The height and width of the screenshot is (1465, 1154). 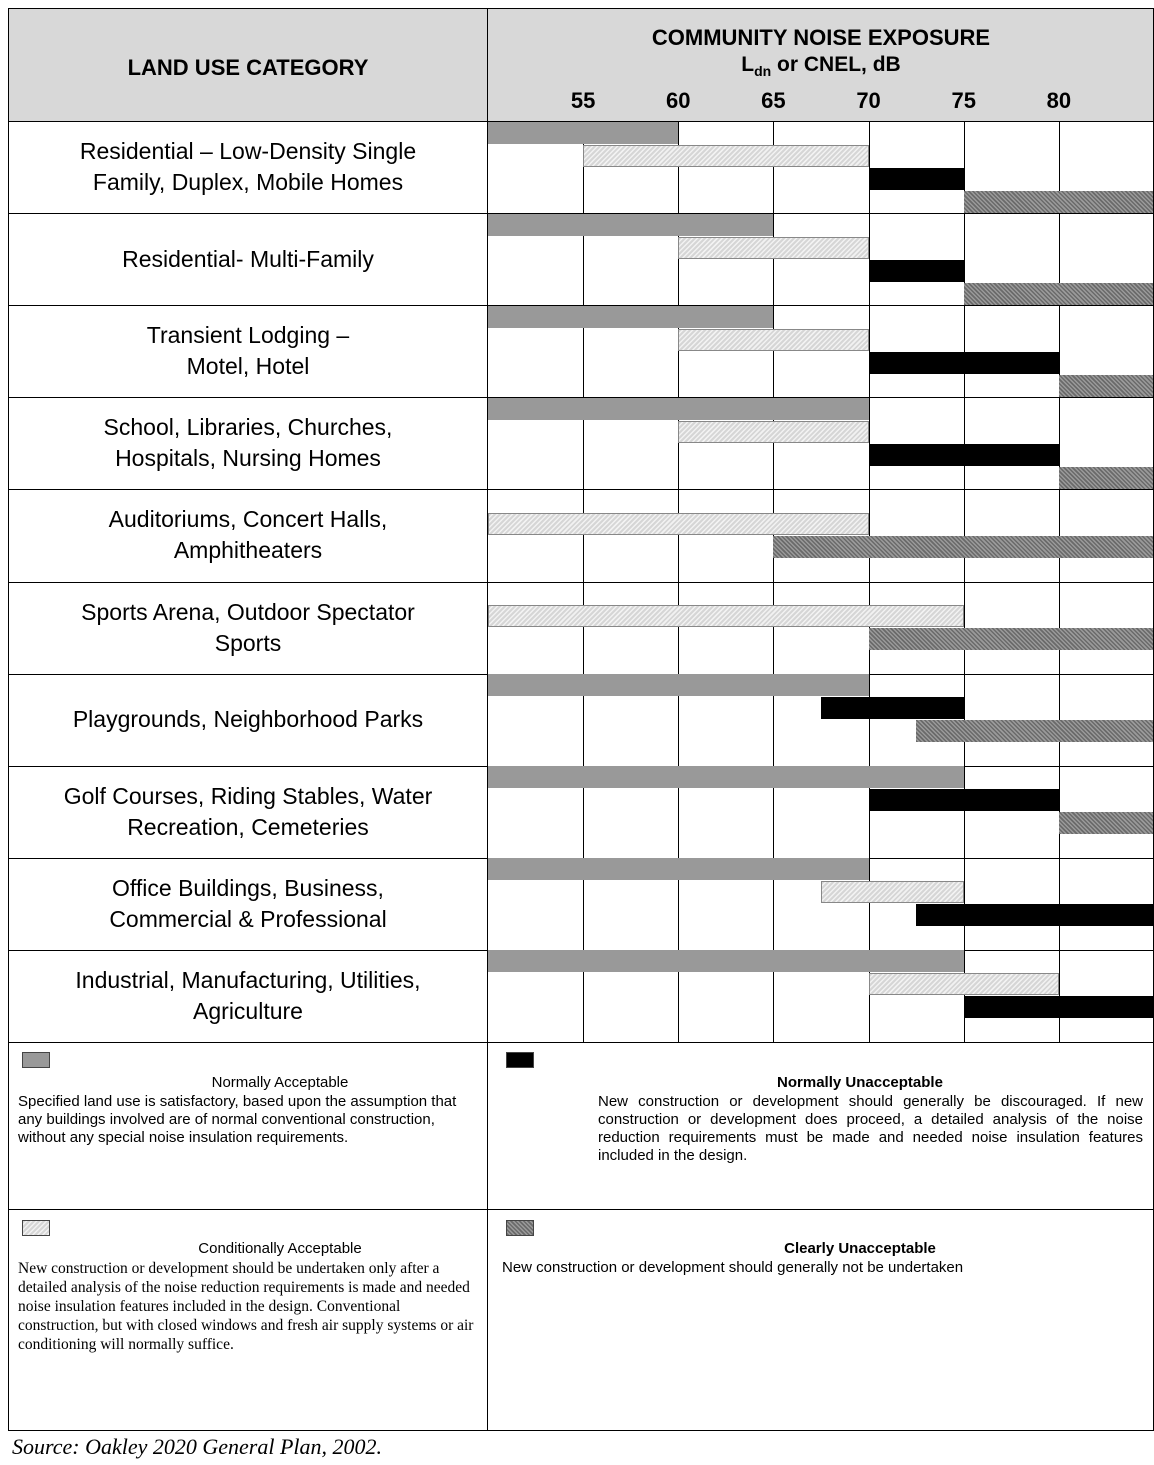 What do you see at coordinates (860, 1248) in the screenshot?
I see `clearly-unacceptable-title: Clearly Unacceptable` at bounding box center [860, 1248].